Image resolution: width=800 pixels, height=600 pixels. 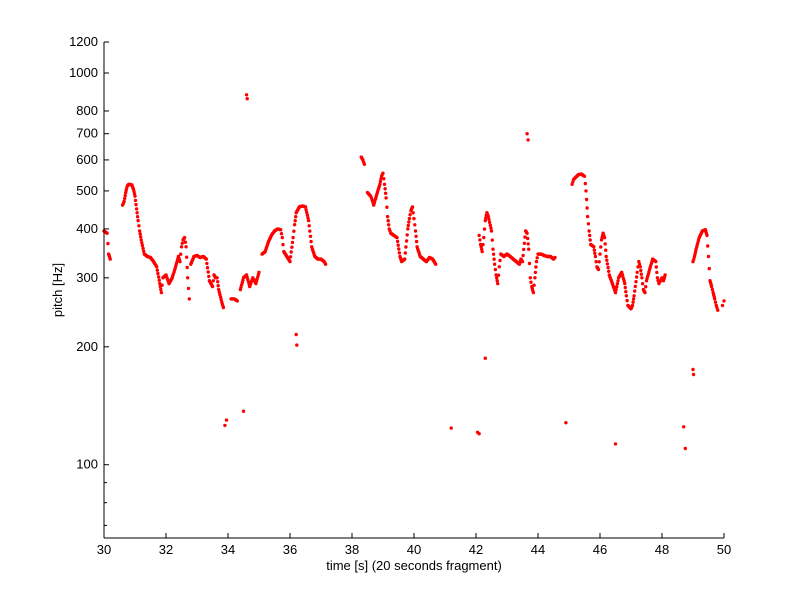 I want to click on y-tick-label: 600, so click(x=87, y=159).